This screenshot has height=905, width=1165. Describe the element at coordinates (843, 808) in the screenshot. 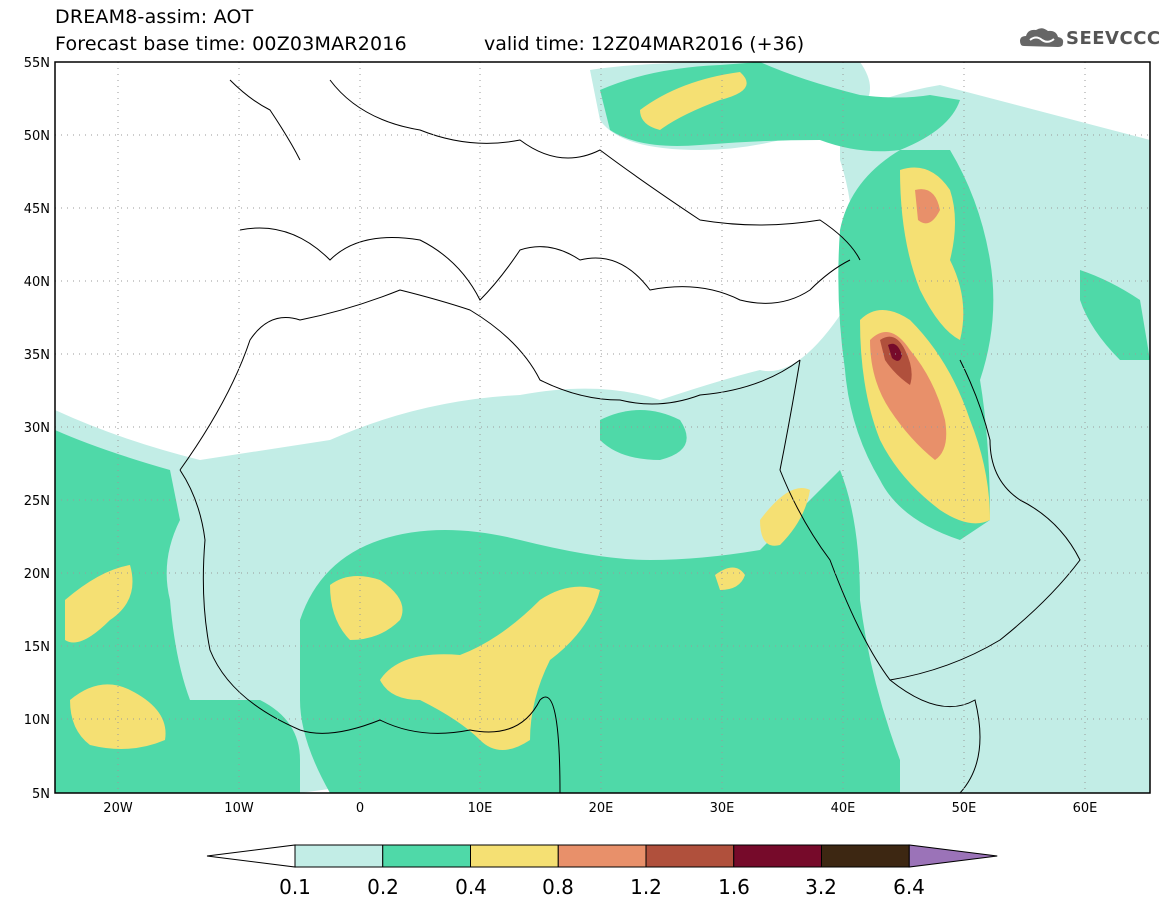

I see `lon-tick-label: 40E` at that location.